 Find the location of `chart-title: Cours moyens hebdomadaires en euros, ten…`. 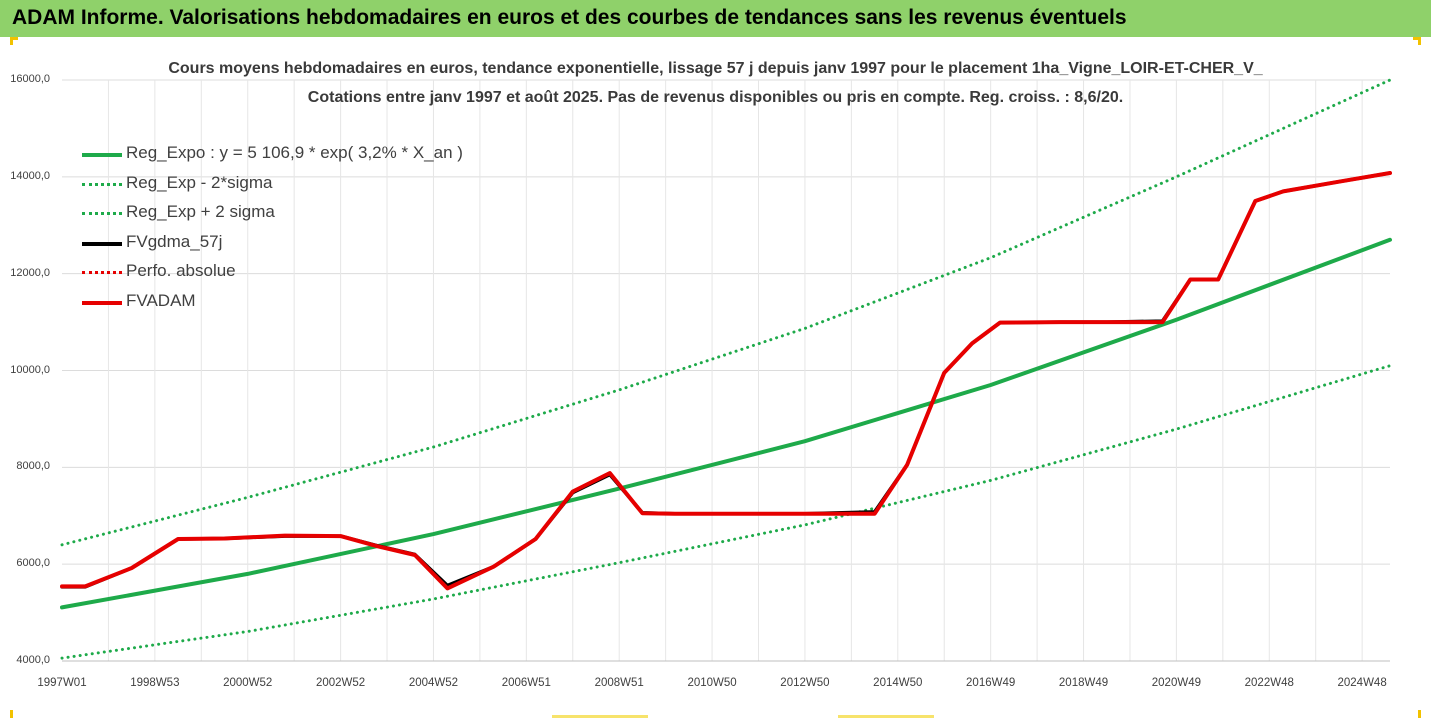

chart-title: Cours moyens hebdomadaires en euros, ten… is located at coordinates (715, 68).